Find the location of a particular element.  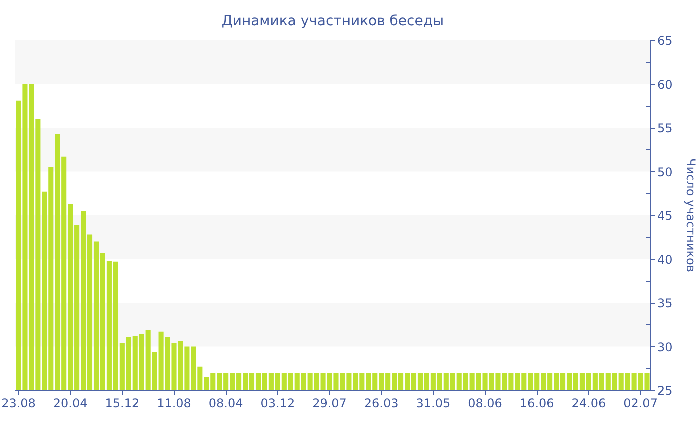

x-tick-label: 23.08 is located at coordinates (19, 403).